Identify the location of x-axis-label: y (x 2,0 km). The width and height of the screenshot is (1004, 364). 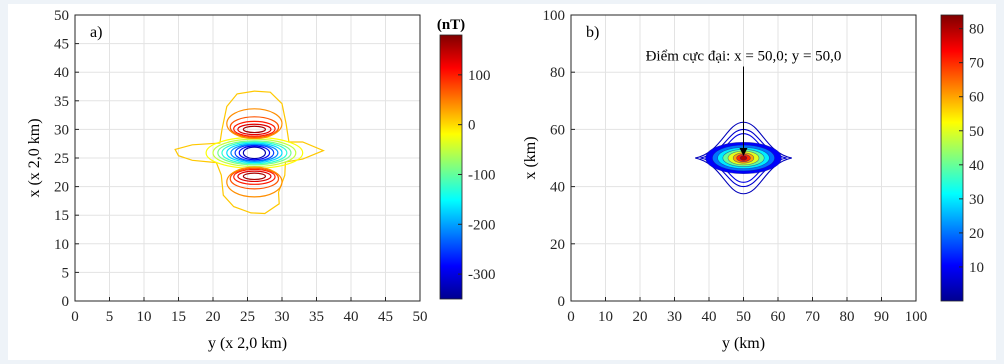
(247, 343).